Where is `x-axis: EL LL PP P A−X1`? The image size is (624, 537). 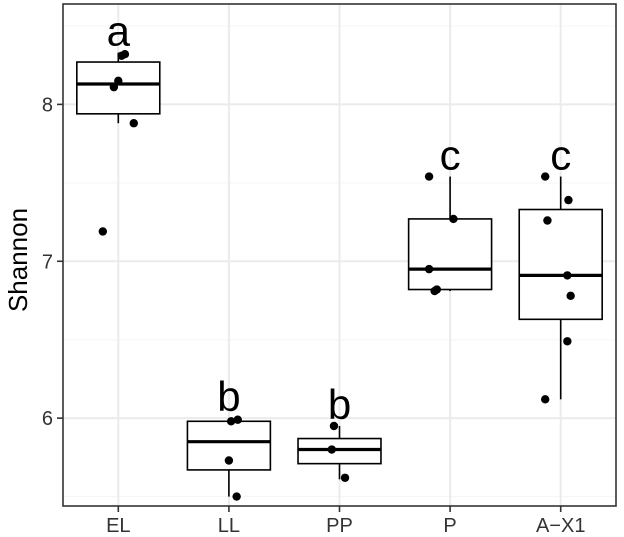 x-axis: EL LL PP P A−X1 is located at coordinates (345, 521).